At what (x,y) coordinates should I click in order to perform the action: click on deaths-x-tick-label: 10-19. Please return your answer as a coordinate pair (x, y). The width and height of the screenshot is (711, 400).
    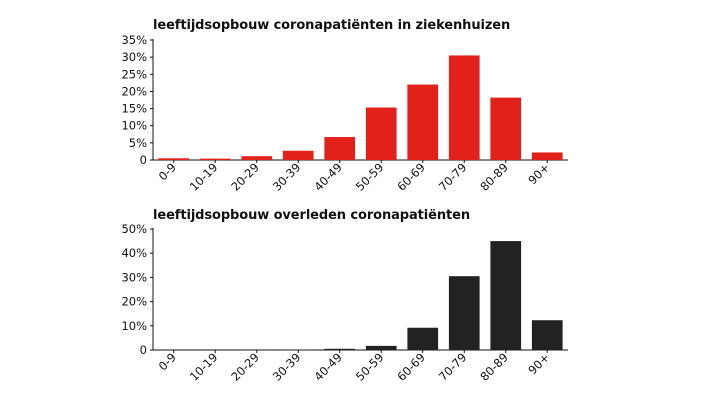
    Looking at the image, I should click on (204, 367).